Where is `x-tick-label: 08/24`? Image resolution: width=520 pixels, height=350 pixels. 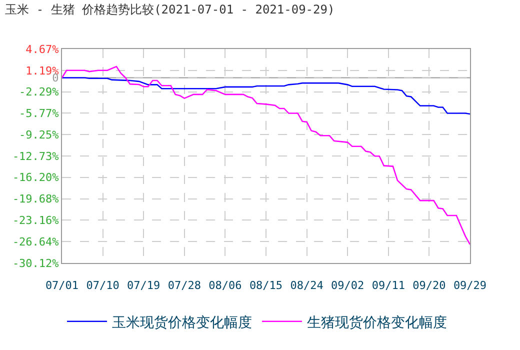 x-tick-label: 08/24 is located at coordinates (307, 285).